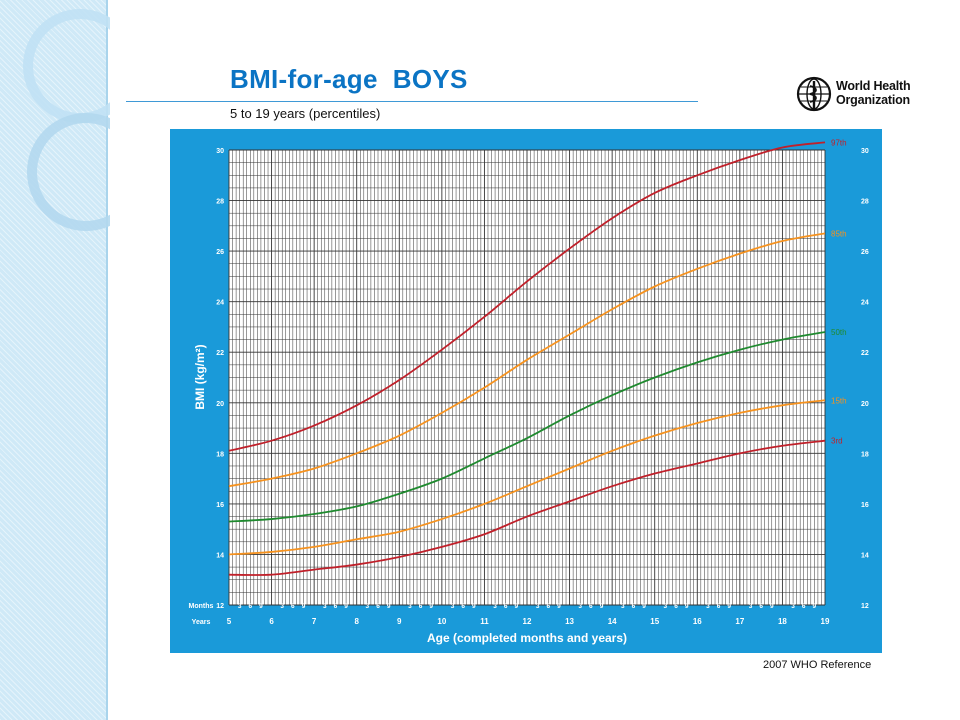 Image resolution: width=960 pixels, height=720 pixels. I want to click on year-tick-label: 15, so click(654, 621).